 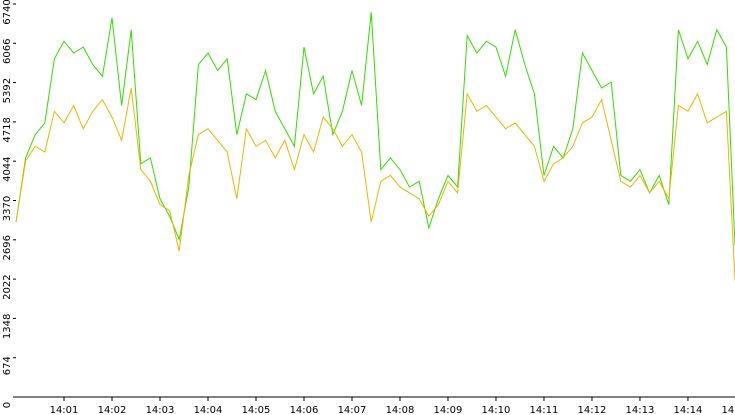 I want to click on y-tick-label: 6066, so click(x=7, y=51).